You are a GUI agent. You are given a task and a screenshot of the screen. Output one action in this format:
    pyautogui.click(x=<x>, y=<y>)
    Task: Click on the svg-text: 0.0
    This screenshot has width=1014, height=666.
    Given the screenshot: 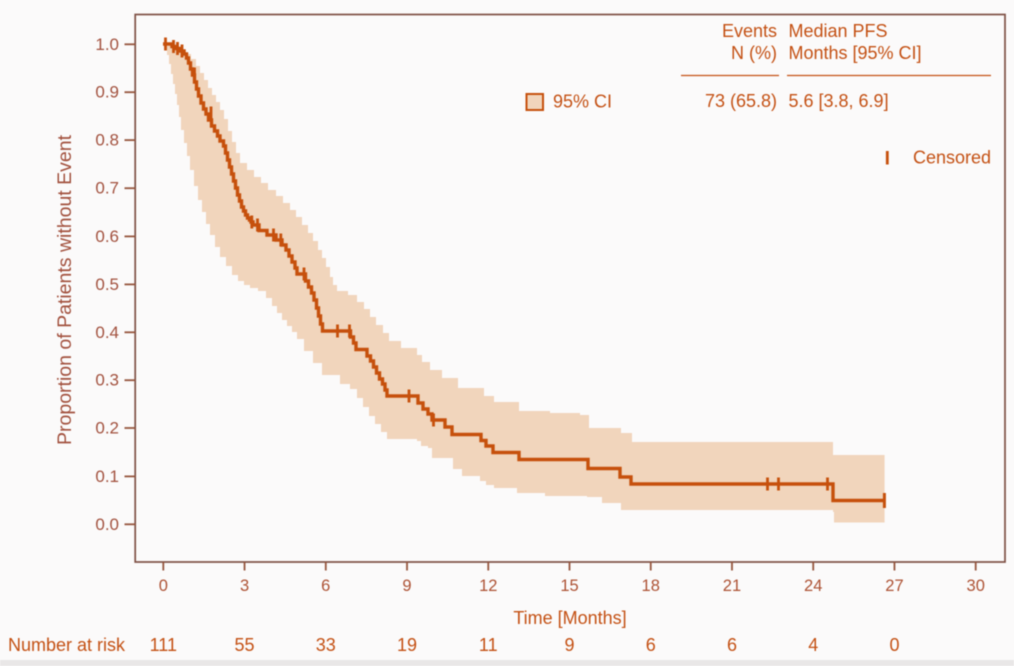 What is the action you would take?
    pyautogui.click(x=107, y=524)
    